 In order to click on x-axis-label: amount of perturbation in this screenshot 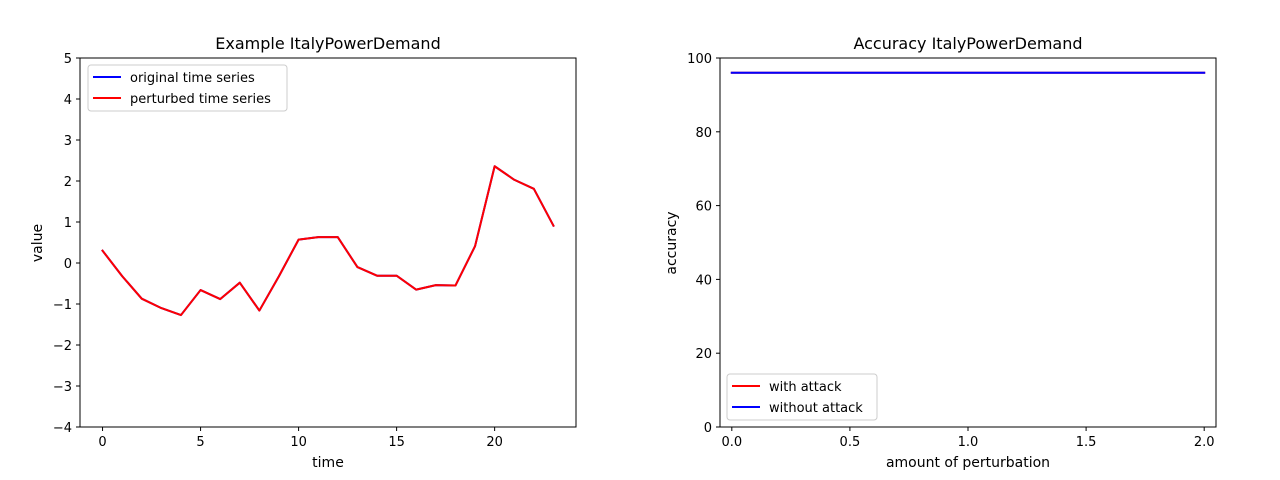, I will do `click(968, 463)`.